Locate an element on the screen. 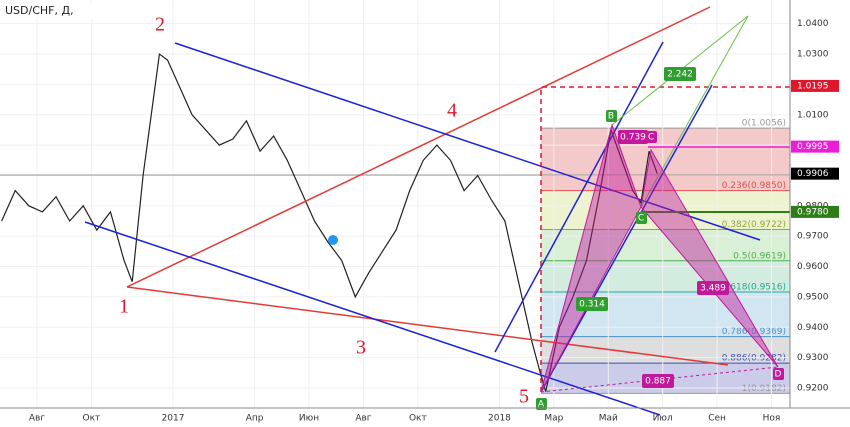 The height and width of the screenshot is (427, 850). title-bg is located at coordinates (57, 11).